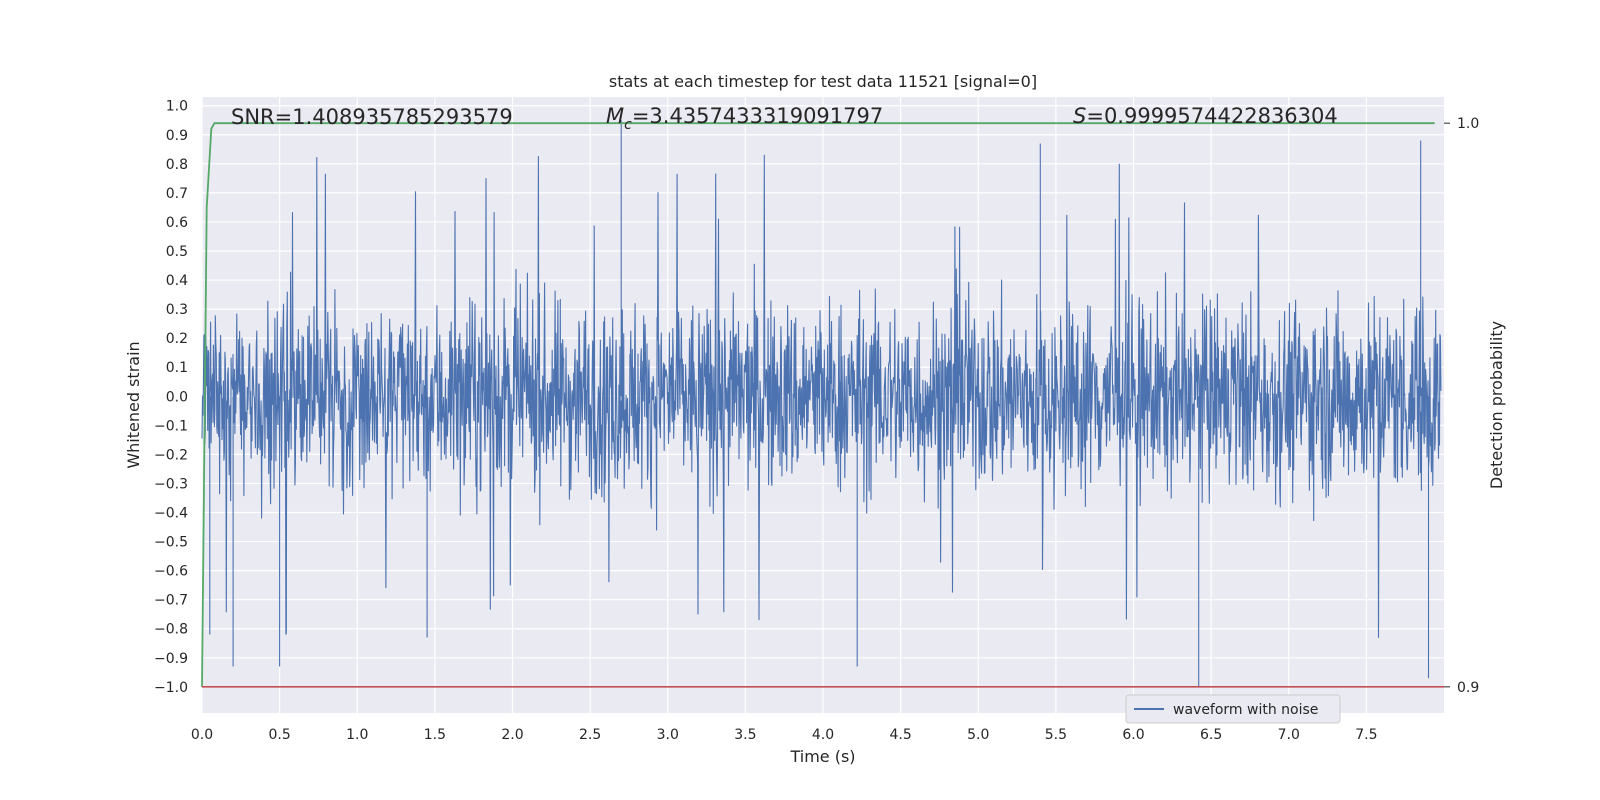 The width and height of the screenshot is (1600, 800). Describe the element at coordinates (822, 756) in the screenshot. I see `x-axis-label: Time (s)` at that location.